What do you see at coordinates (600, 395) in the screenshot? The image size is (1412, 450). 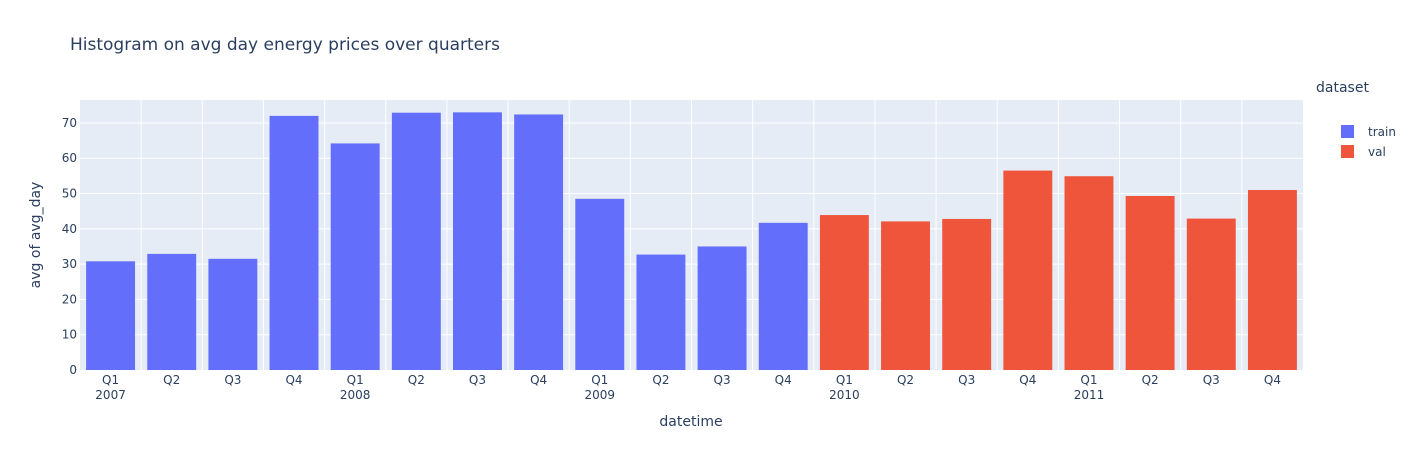 I see `x-tick-year: 2009` at bounding box center [600, 395].